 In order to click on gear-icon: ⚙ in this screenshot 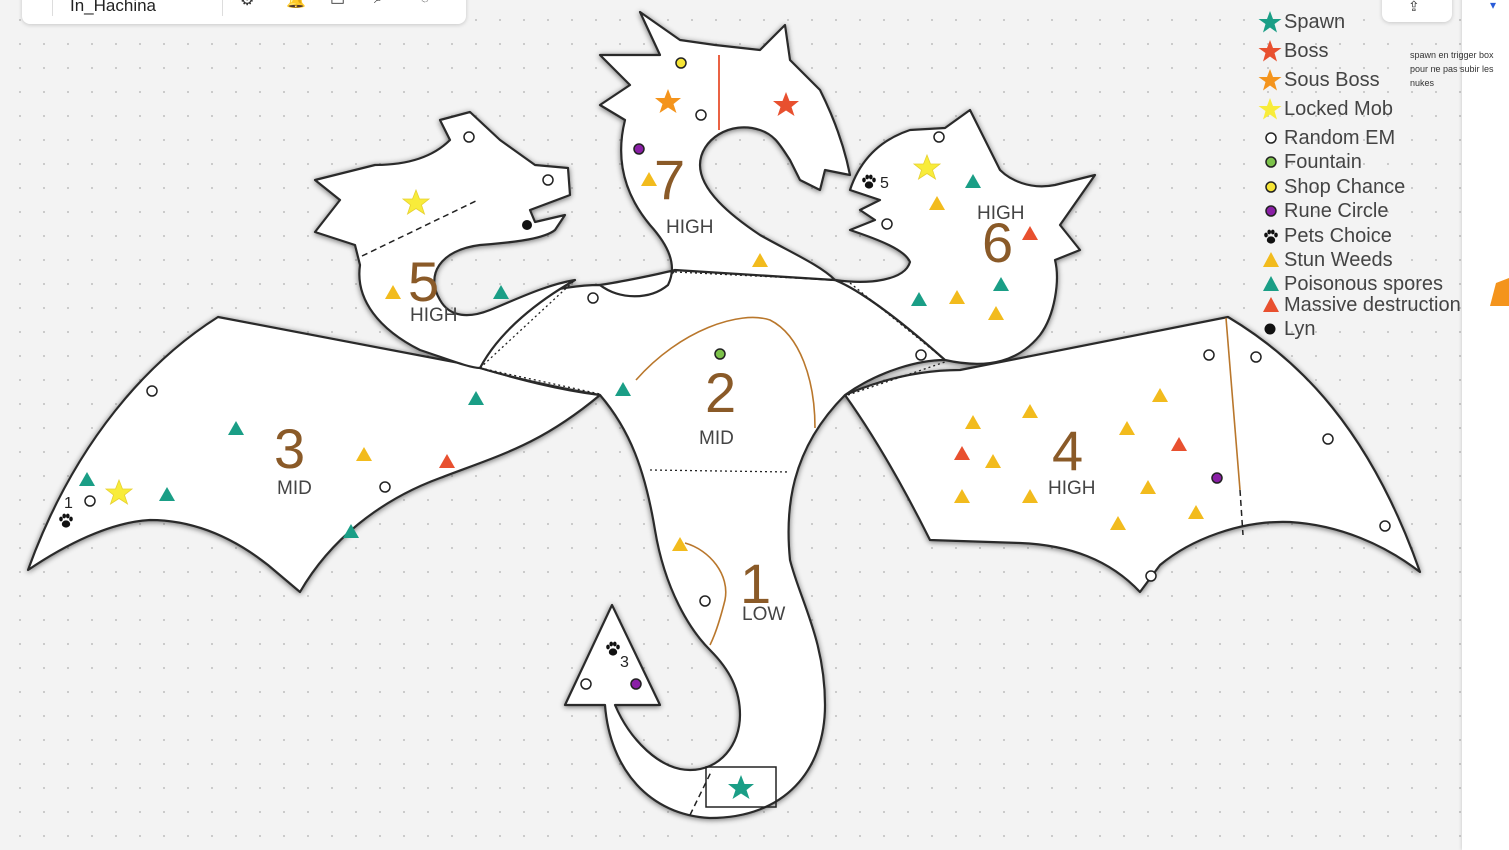, I will do `click(247, 4)`.